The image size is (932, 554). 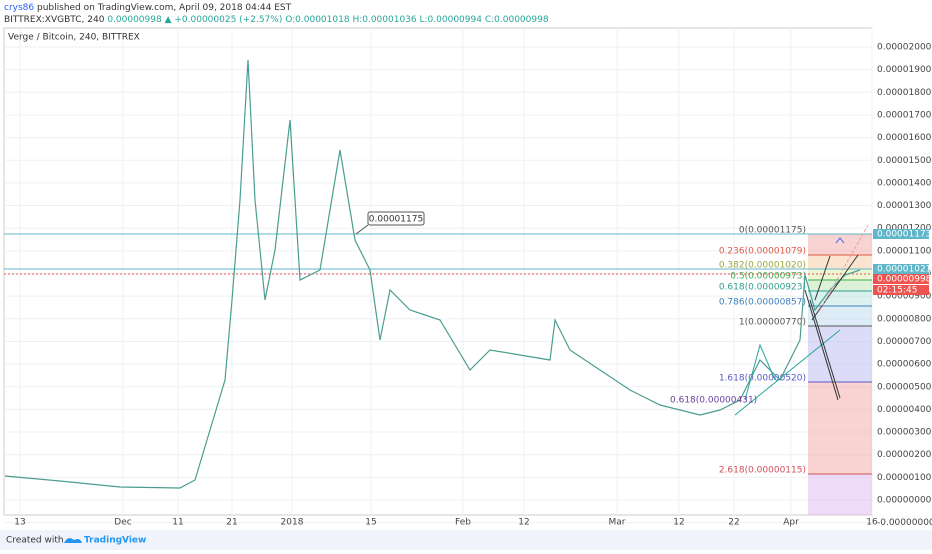 I want to click on date-label: Mar, so click(x=617, y=523).